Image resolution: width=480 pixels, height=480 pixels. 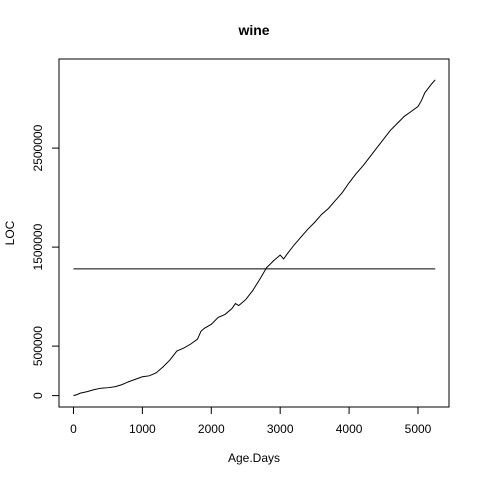 I want to click on chart-title: wine, so click(x=253, y=30).